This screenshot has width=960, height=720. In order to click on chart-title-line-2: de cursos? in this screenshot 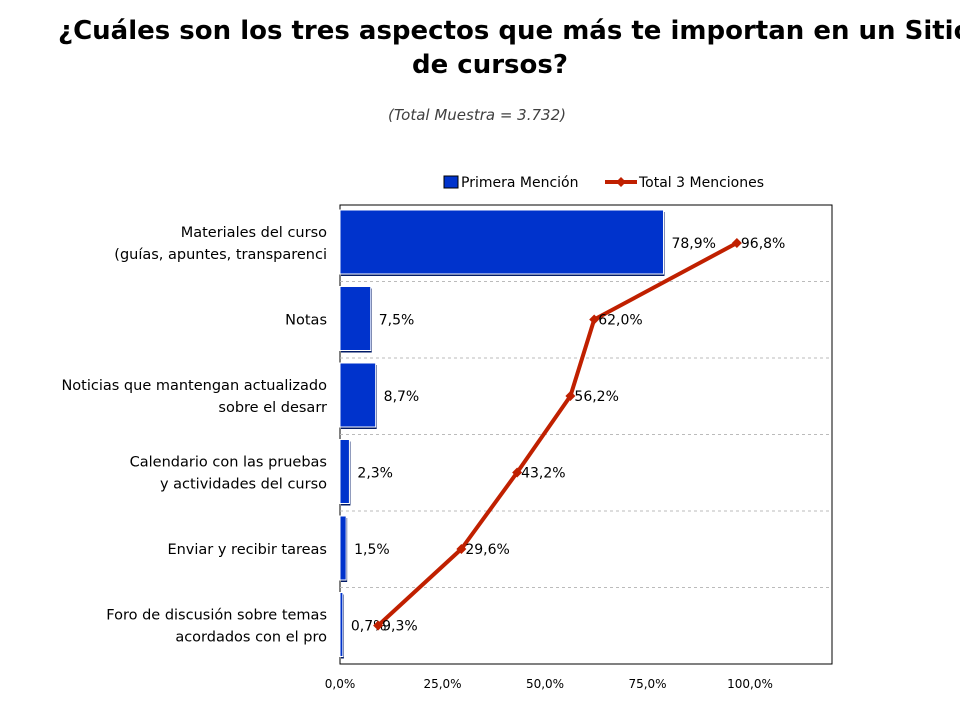, I will do `click(490, 65)`.